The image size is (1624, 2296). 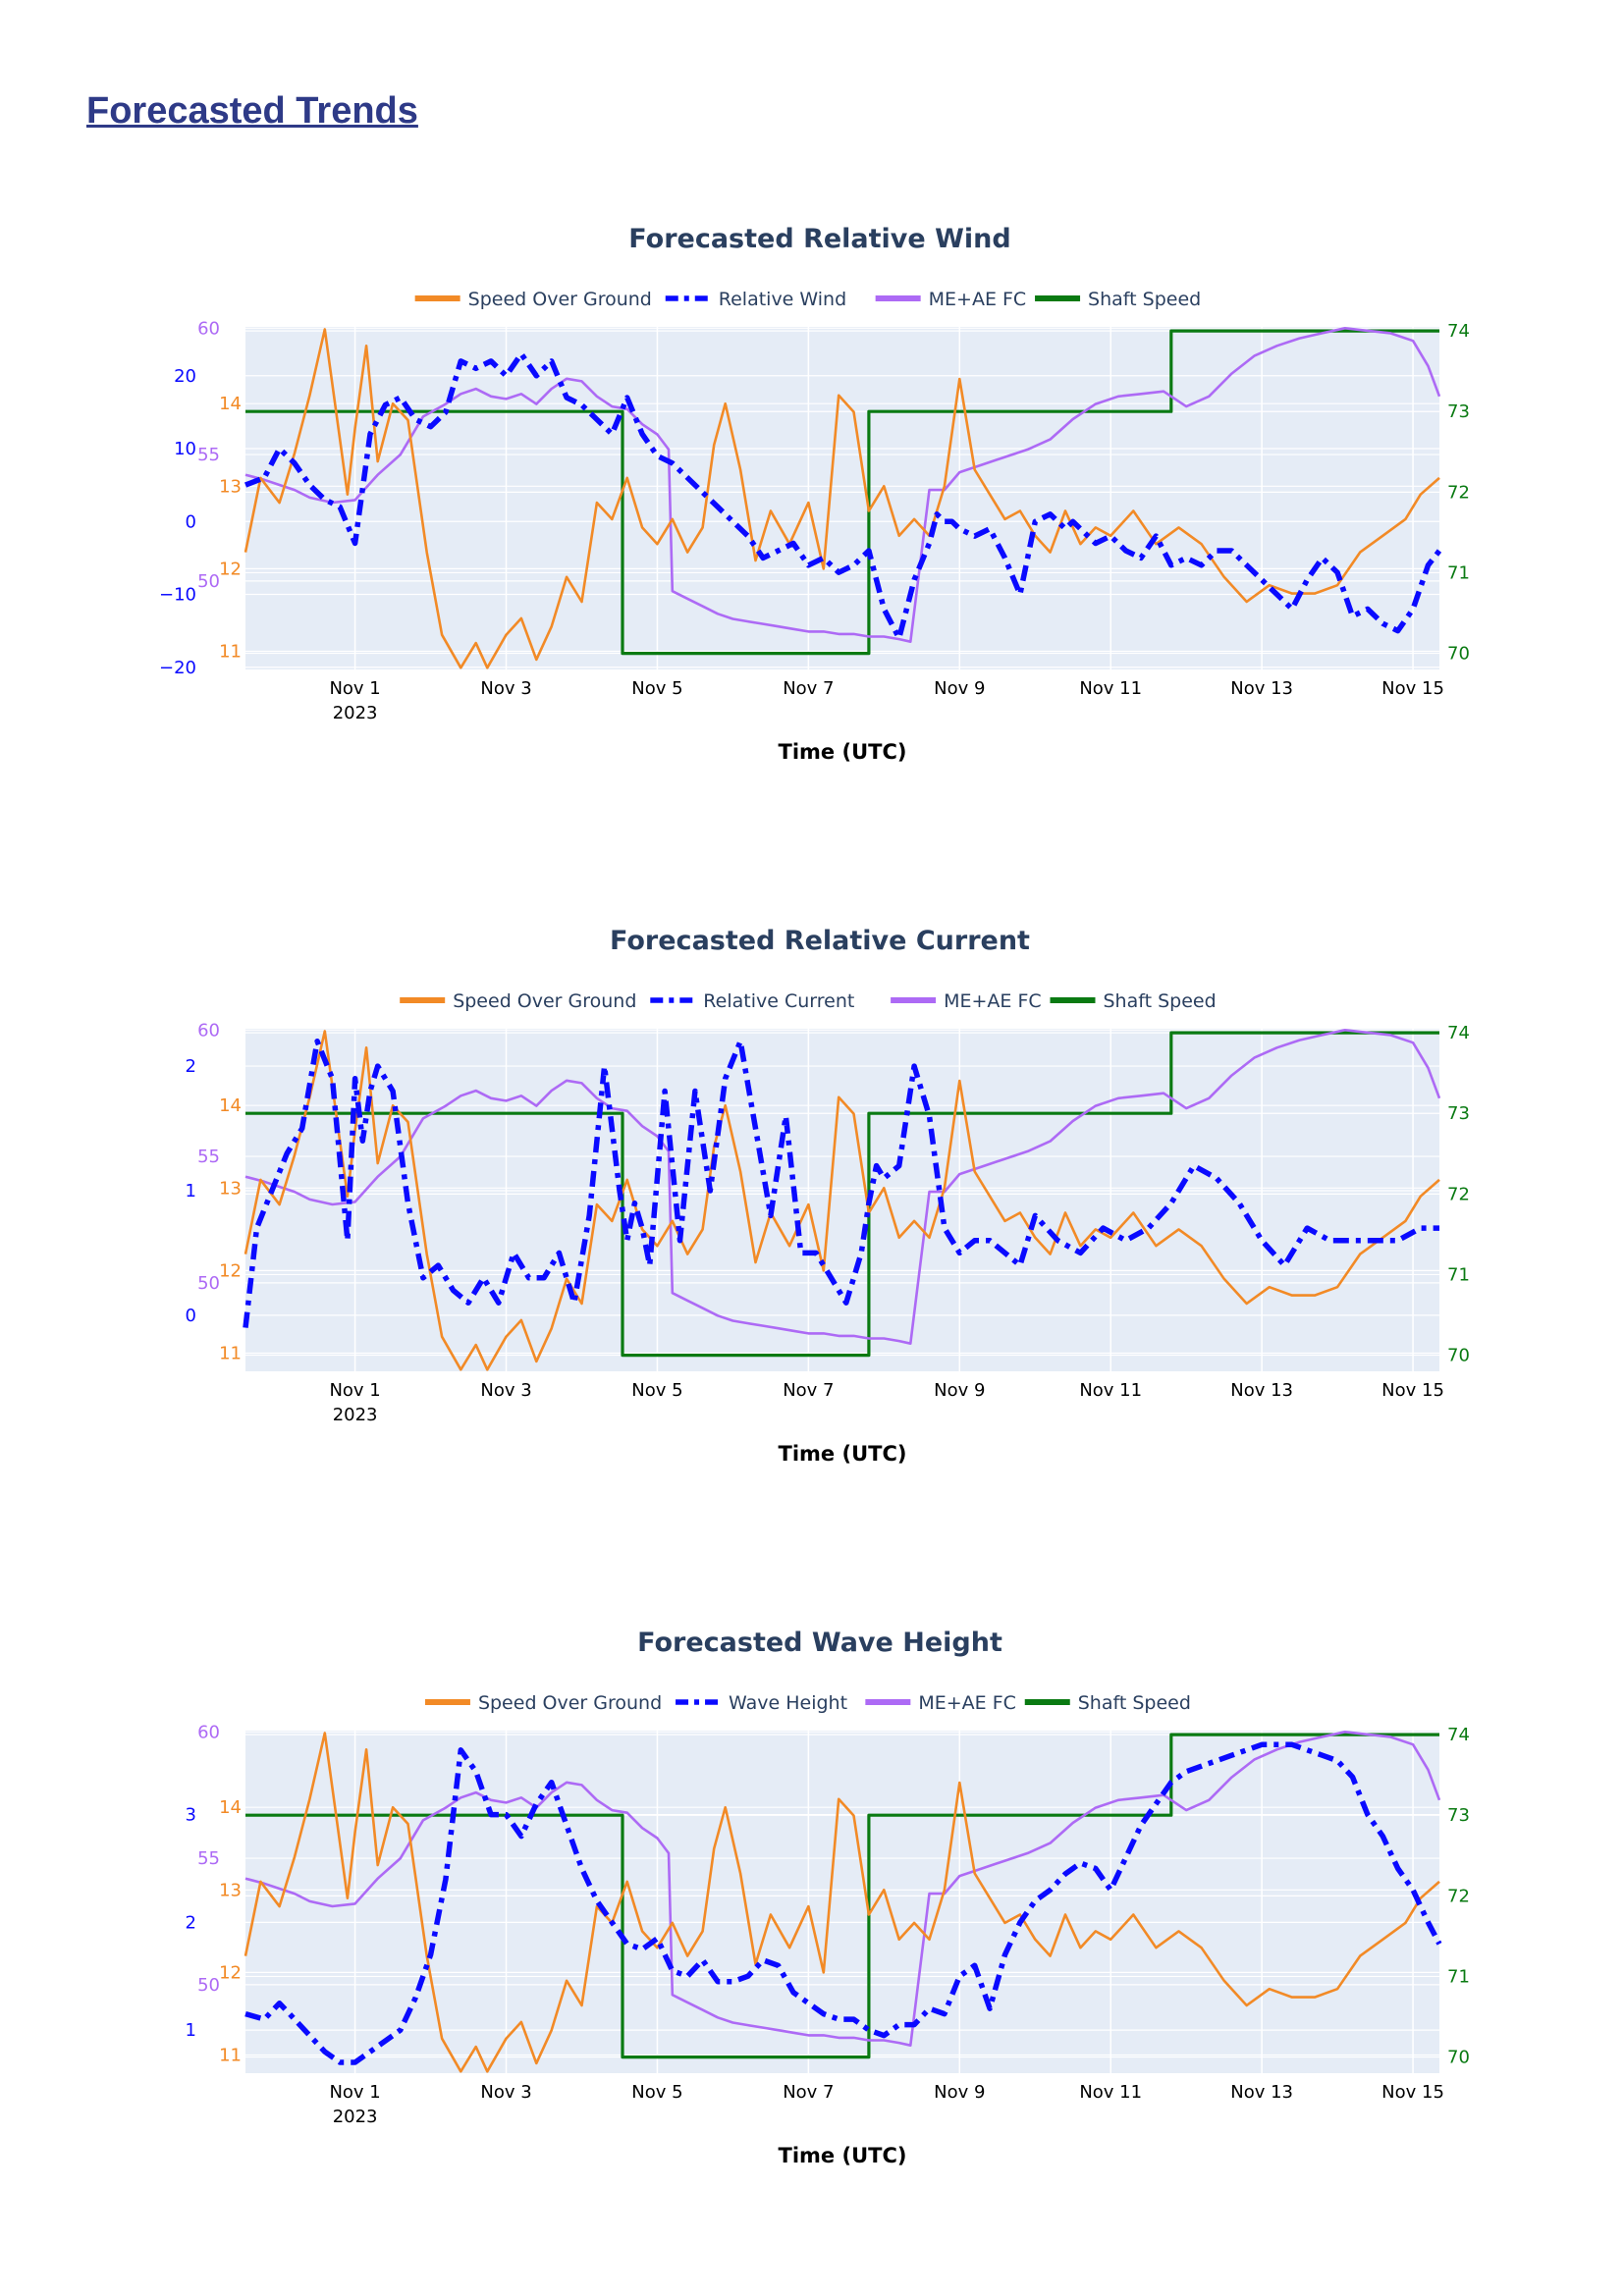 I want to click on main-axis-tick-label: −20, so click(x=177, y=668).